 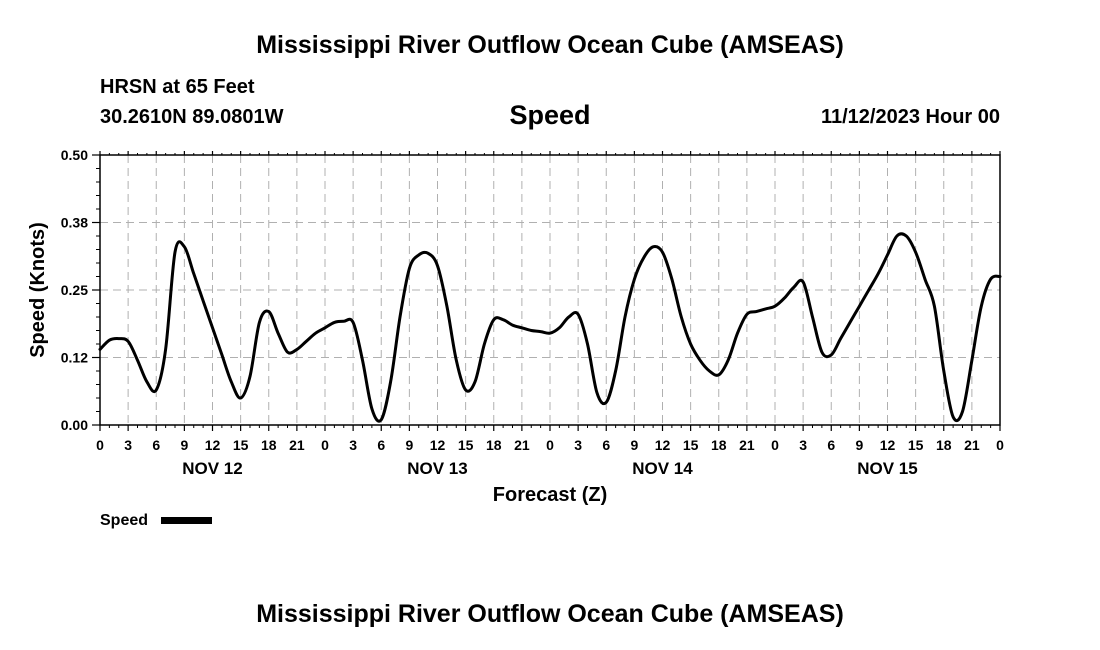 I want to click on station-coordinates: 30.2610N 89.0801W, so click(x=192, y=117).